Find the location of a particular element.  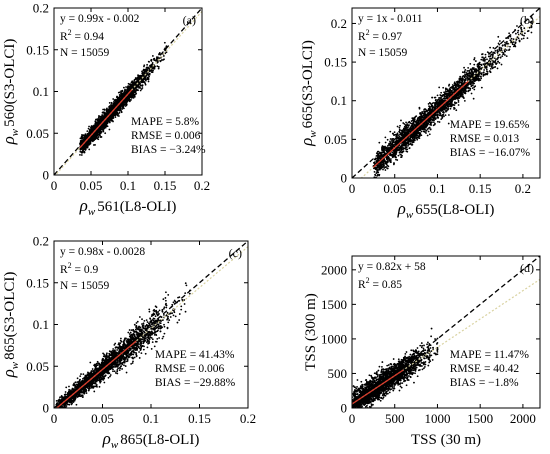

x-axis-label-subscript: w is located at coordinates (92, 212).